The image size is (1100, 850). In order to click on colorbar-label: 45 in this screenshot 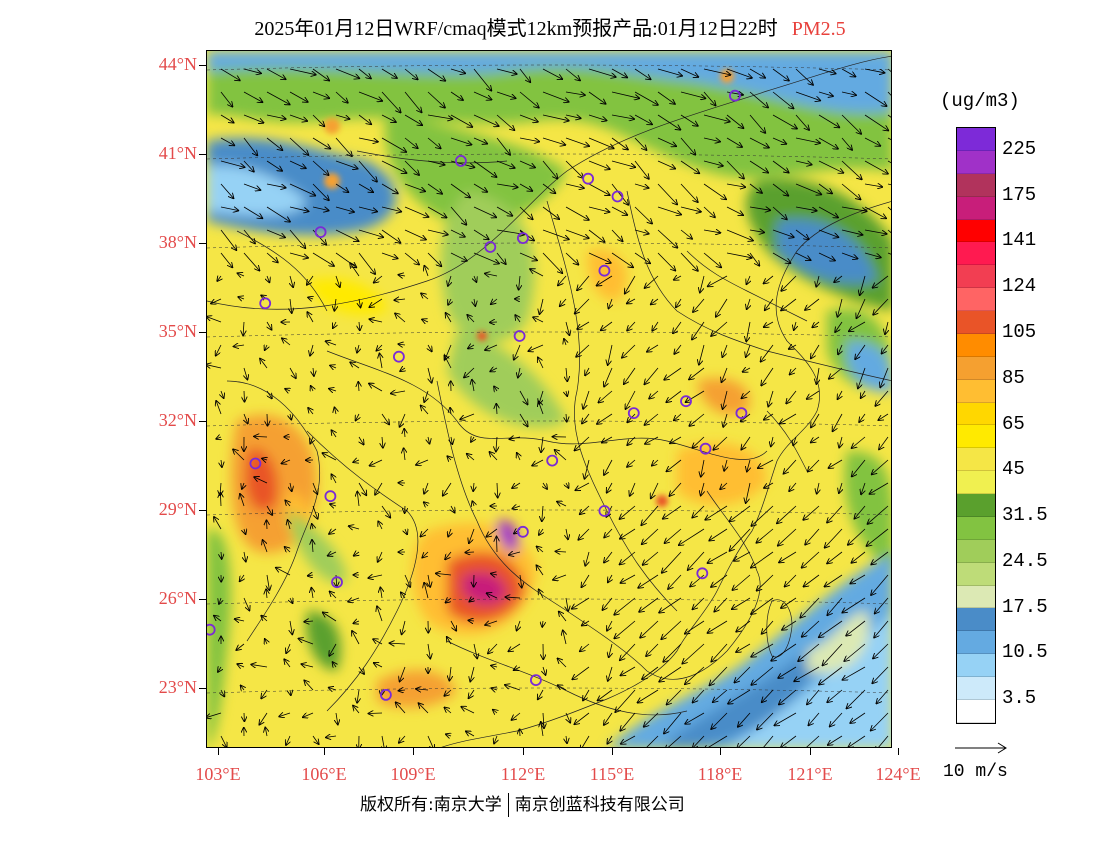, I will do `click(1013, 469)`.